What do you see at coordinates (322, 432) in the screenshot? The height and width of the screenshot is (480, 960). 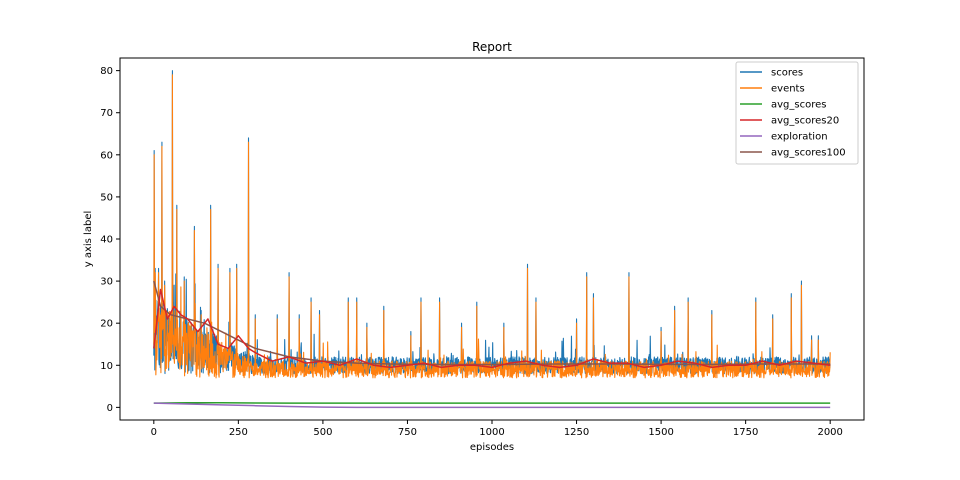 I see `x-tick-label: 500` at bounding box center [322, 432].